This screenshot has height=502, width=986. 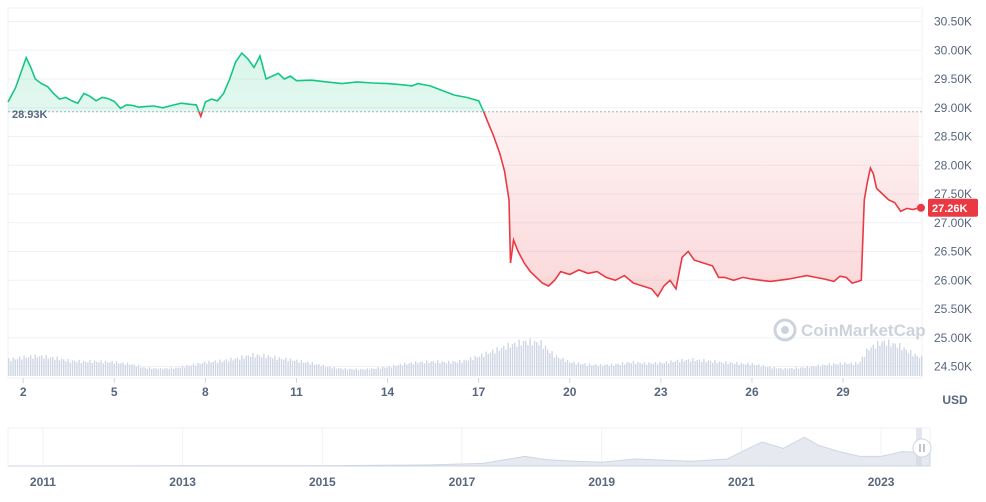 I want to click on y-tick-label: 28.50K, so click(x=953, y=137).